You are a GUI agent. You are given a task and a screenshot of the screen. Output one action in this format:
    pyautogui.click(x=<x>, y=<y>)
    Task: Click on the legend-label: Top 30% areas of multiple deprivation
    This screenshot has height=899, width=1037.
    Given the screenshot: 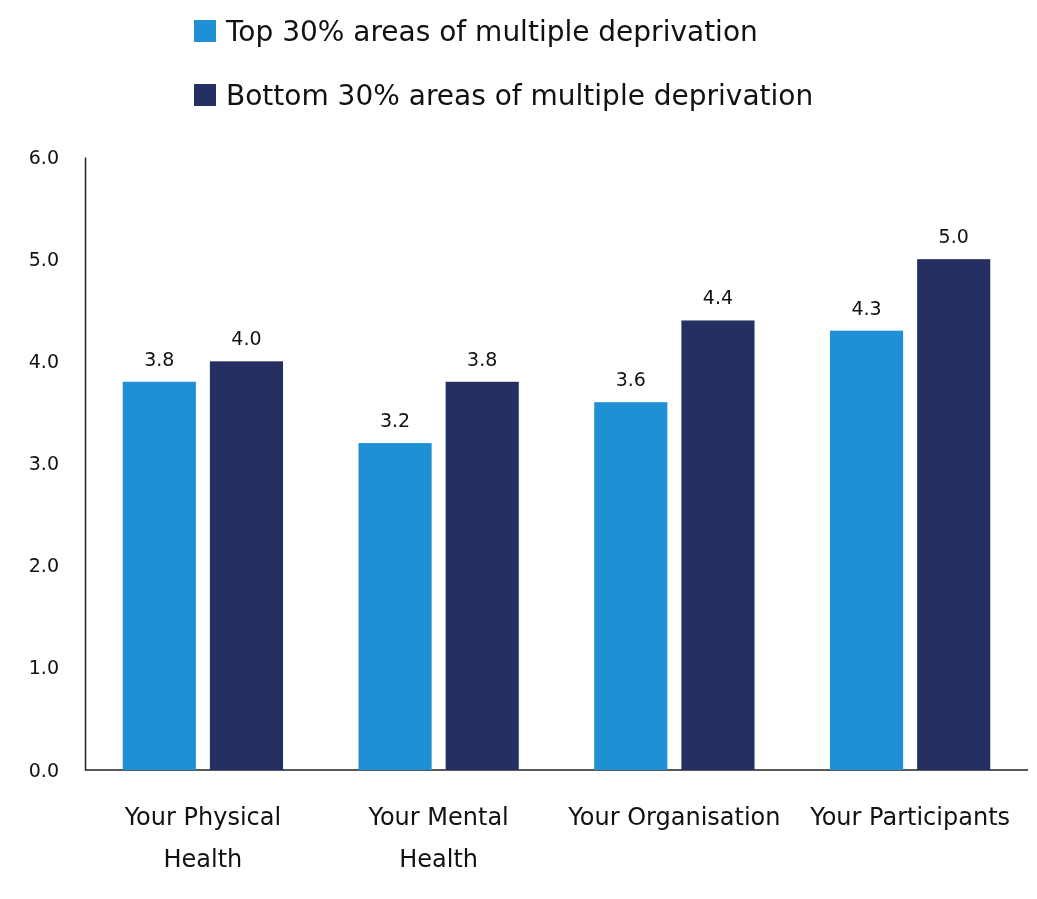 What is the action you would take?
    pyautogui.click(x=491, y=31)
    